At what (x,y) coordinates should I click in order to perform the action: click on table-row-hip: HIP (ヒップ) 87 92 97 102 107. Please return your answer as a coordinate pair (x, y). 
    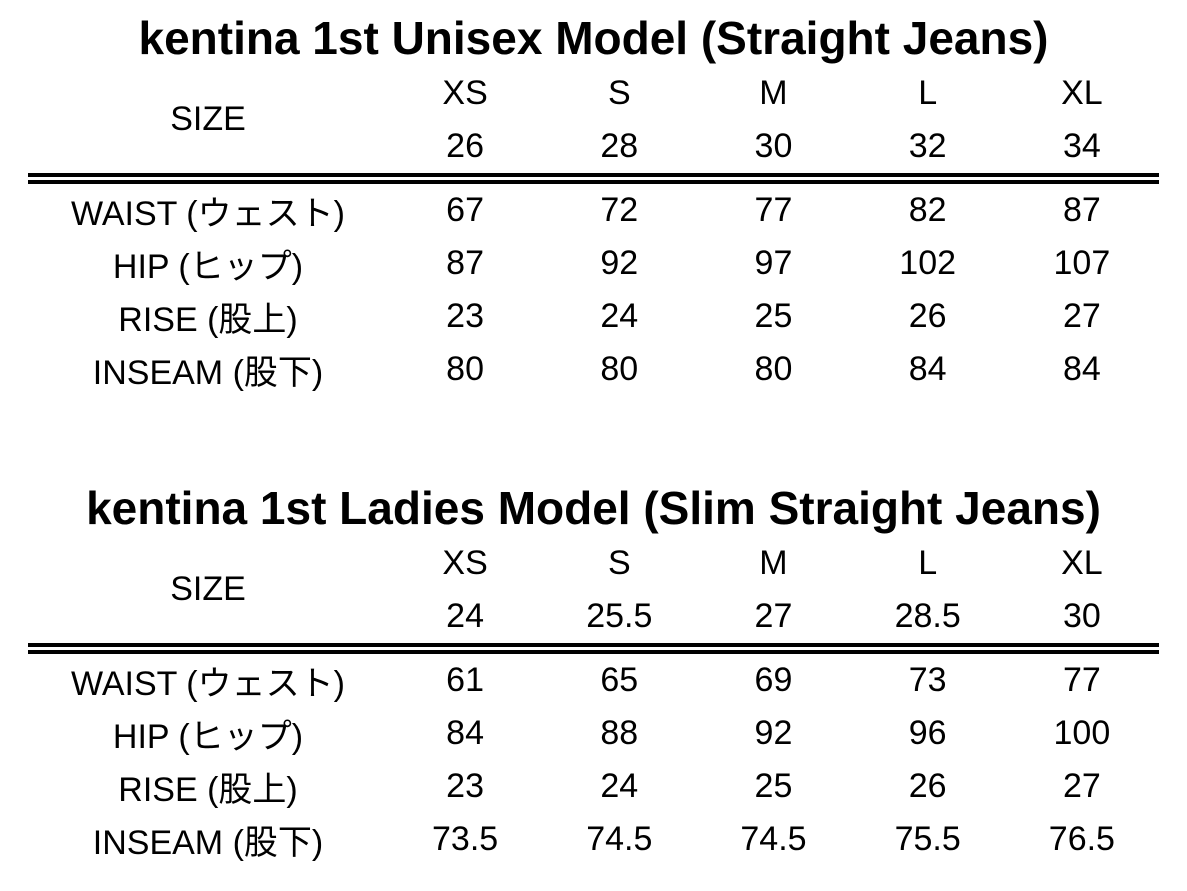
    Looking at the image, I should click on (593, 263).